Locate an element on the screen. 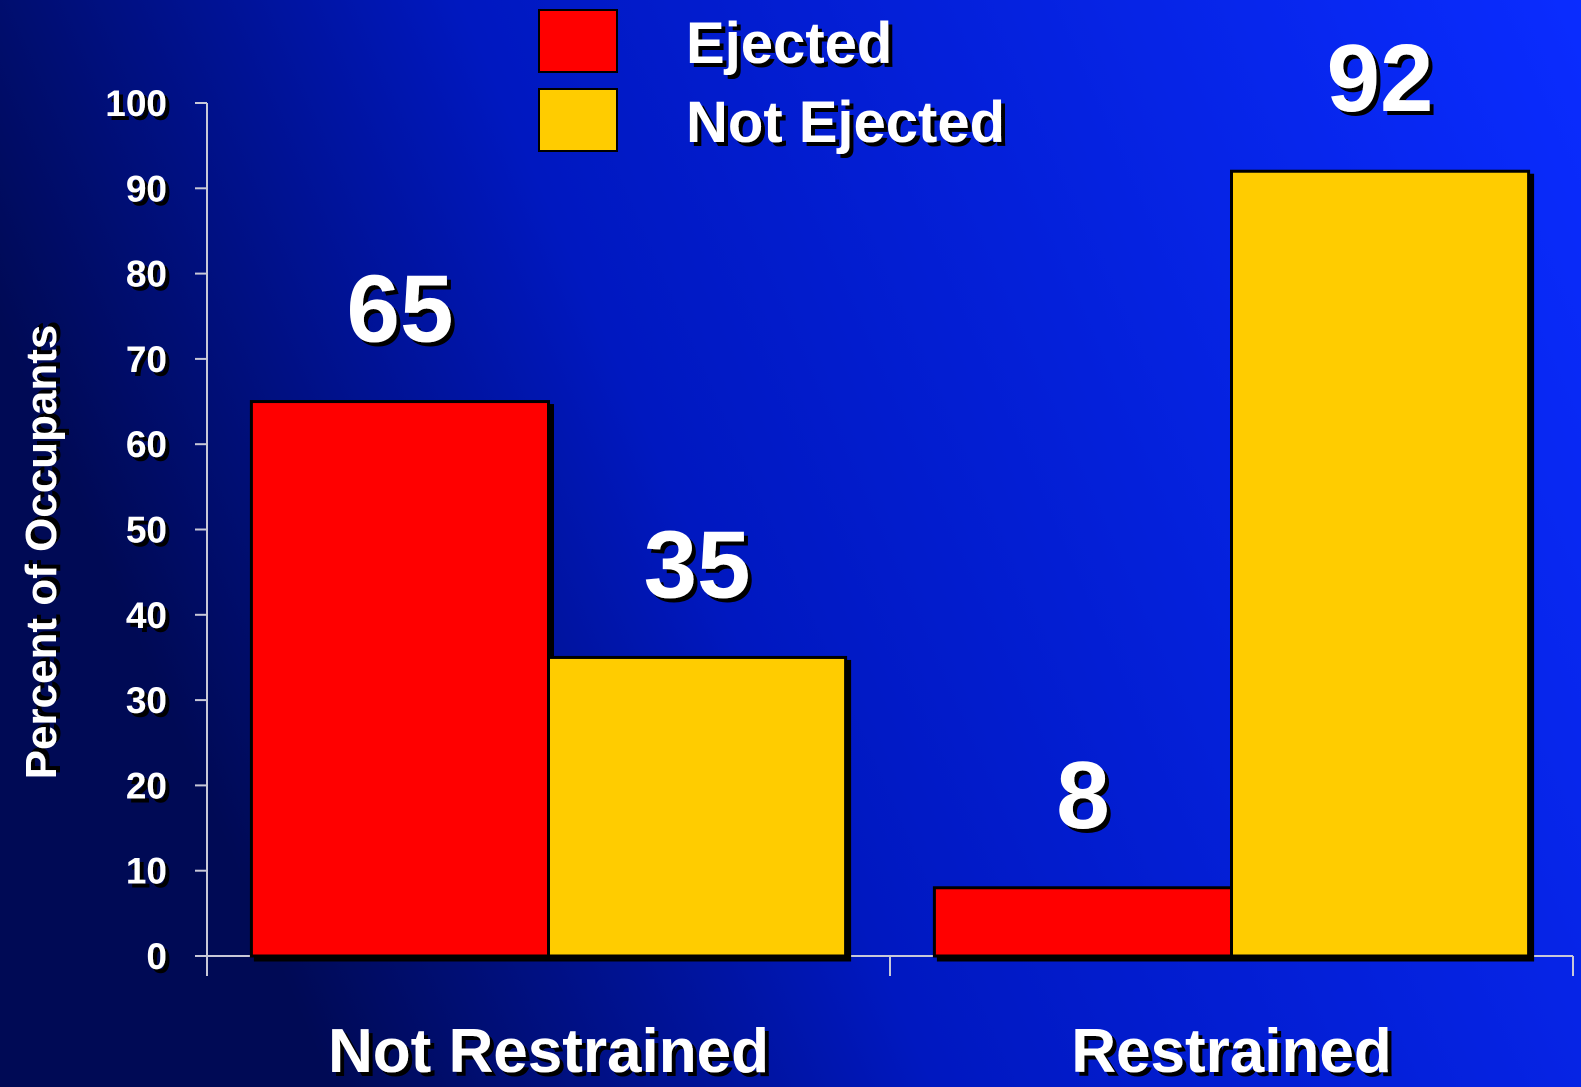 Image resolution: width=1581 pixels, height=1087 pixels. y-tick-label: 100 is located at coordinates (136, 103).